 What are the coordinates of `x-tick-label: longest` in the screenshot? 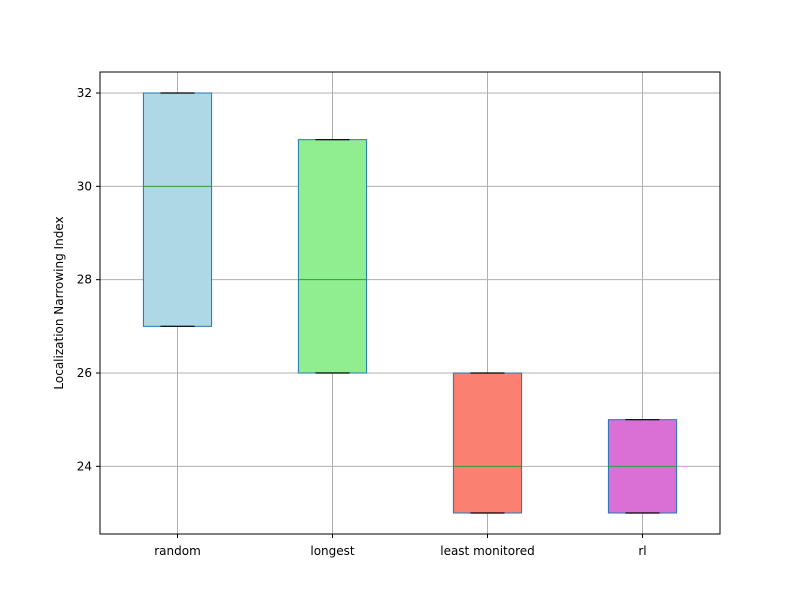 It's located at (332, 551).